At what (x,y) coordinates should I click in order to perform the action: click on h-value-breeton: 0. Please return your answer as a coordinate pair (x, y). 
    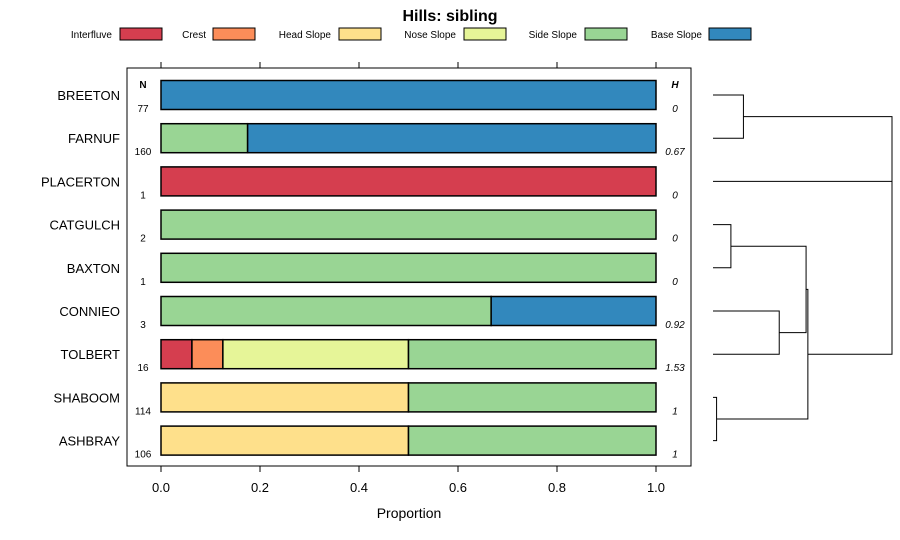
    Looking at the image, I should click on (675, 109).